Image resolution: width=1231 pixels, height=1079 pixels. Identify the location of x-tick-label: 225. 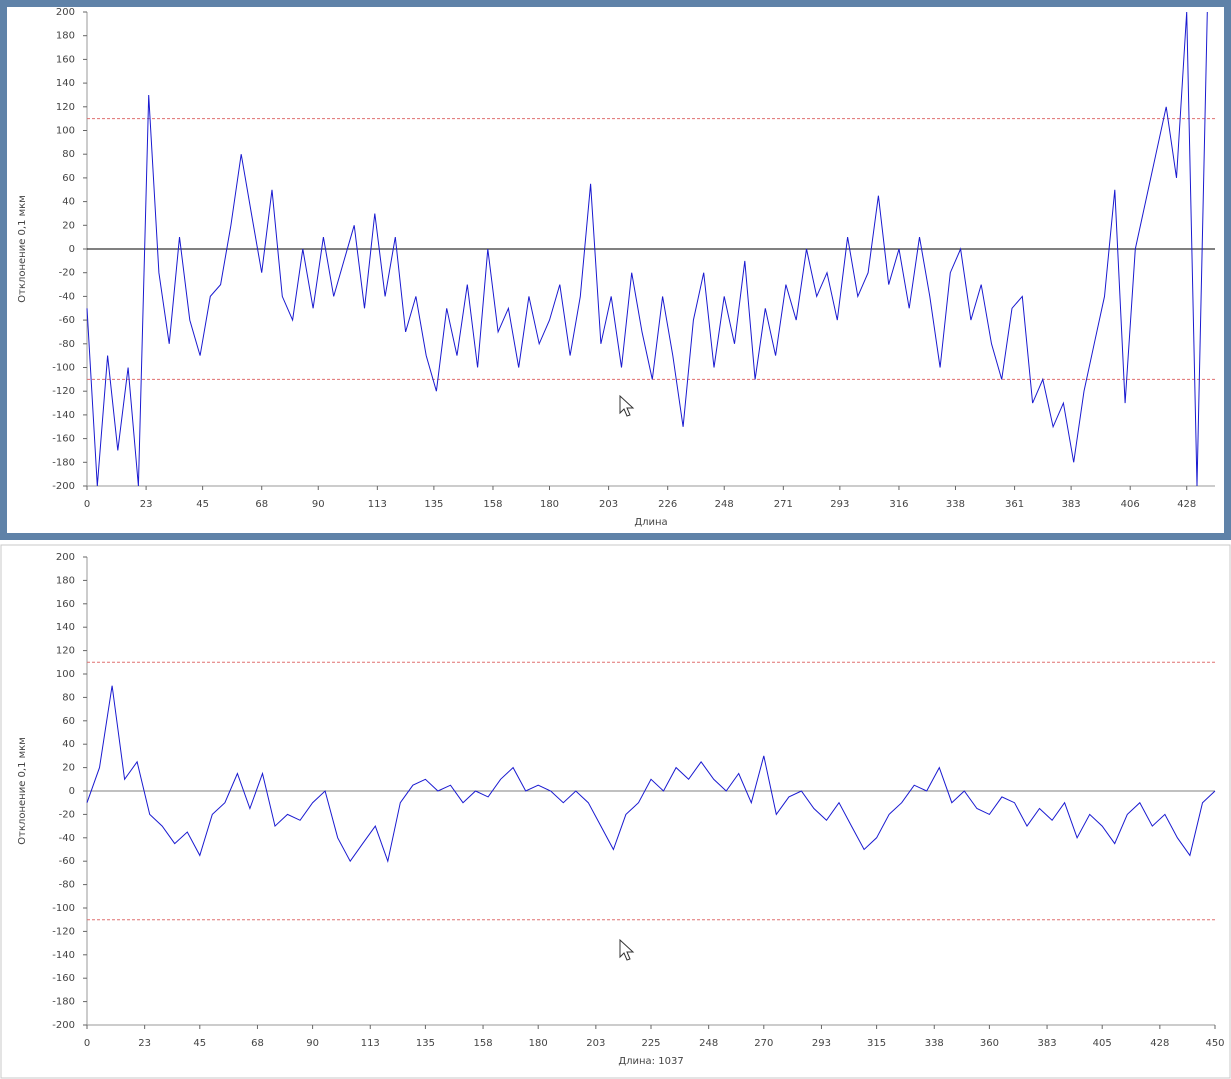
(650, 1043).